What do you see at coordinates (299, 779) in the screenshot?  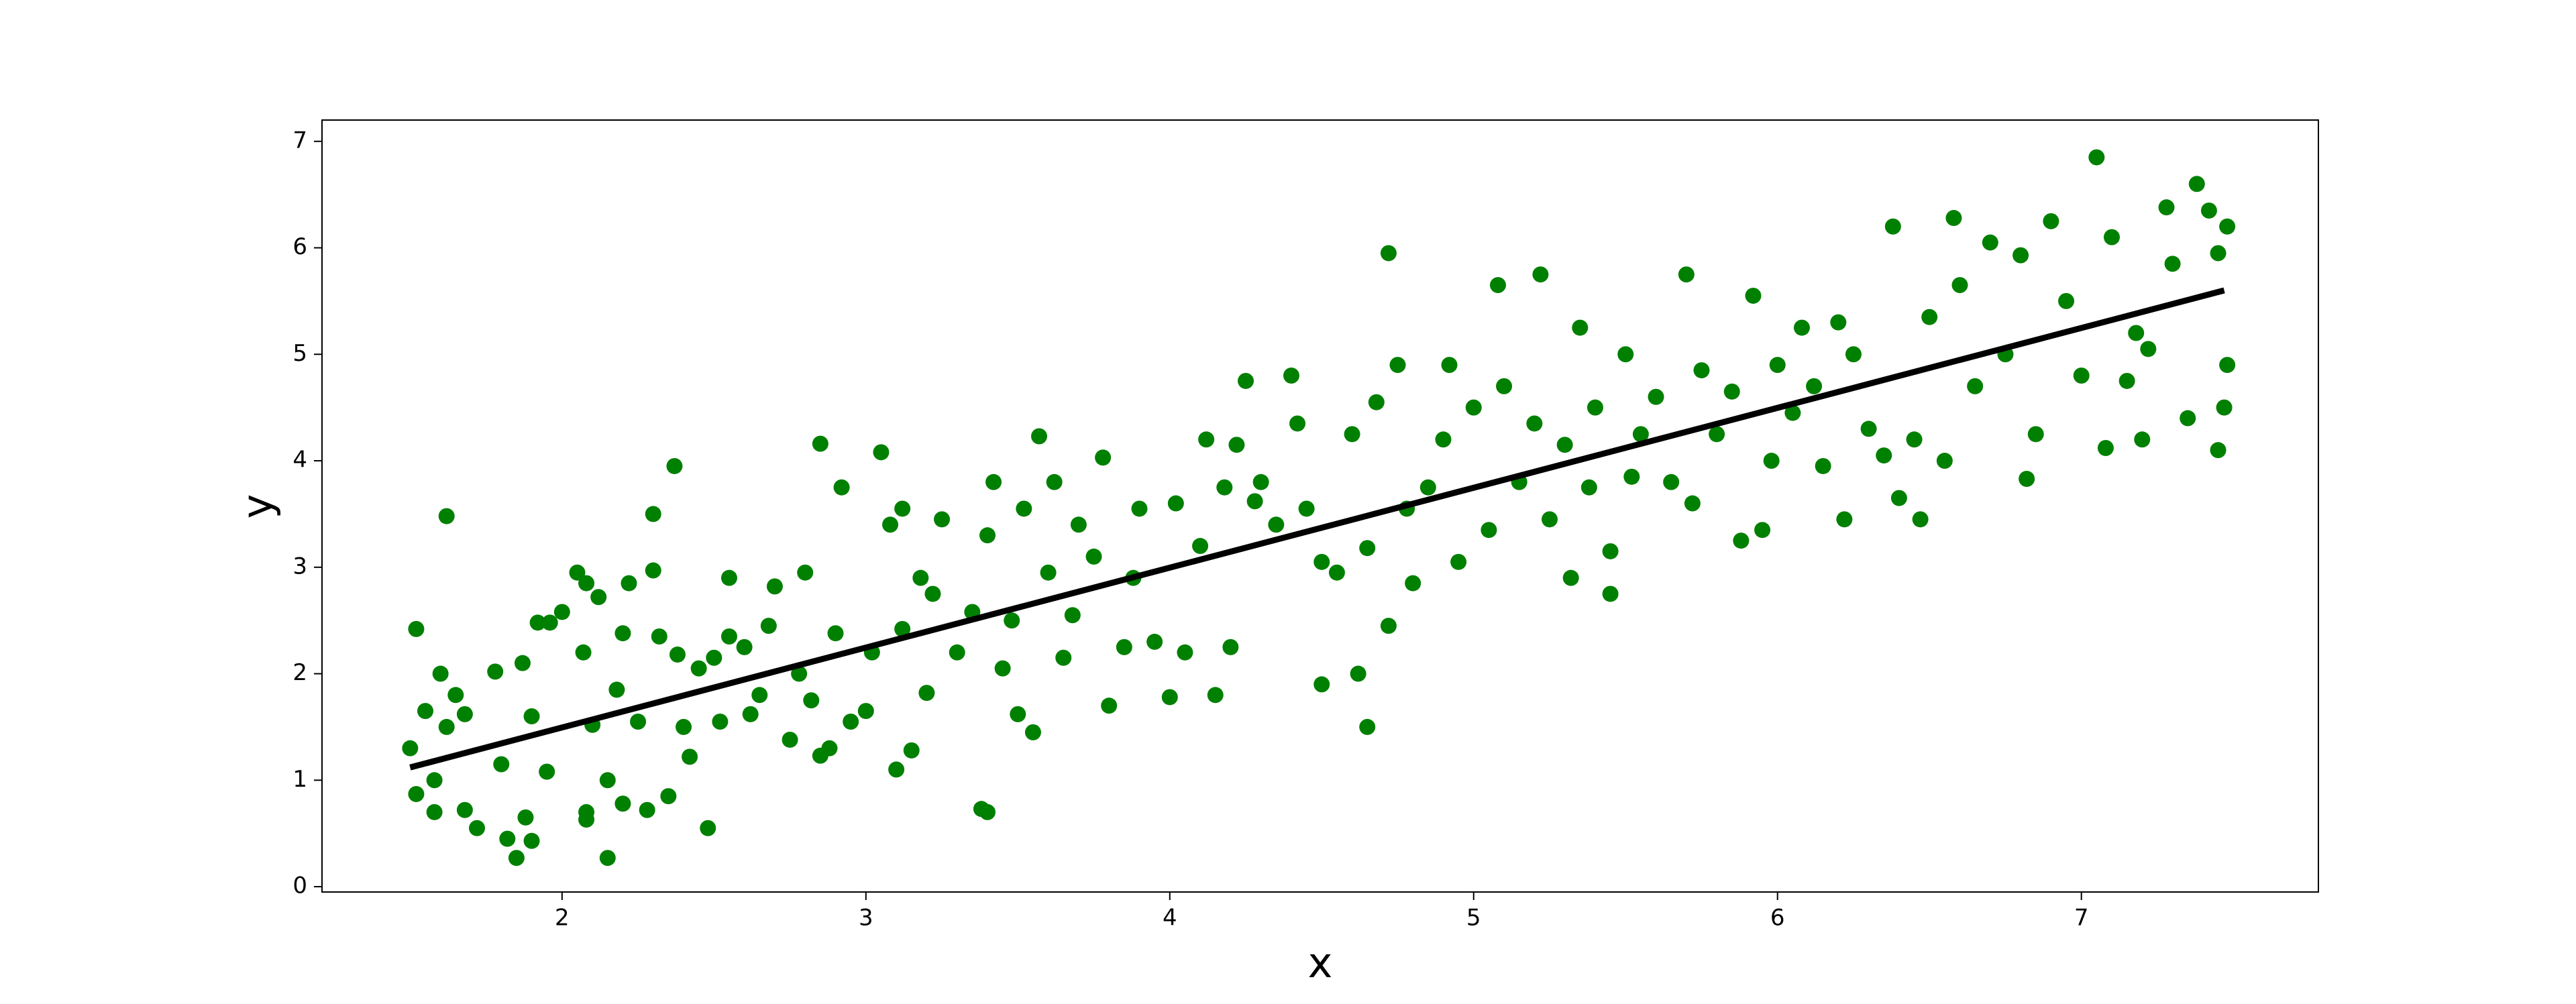 I see `y-tick-label: 1` at bounding box center [299, 779].